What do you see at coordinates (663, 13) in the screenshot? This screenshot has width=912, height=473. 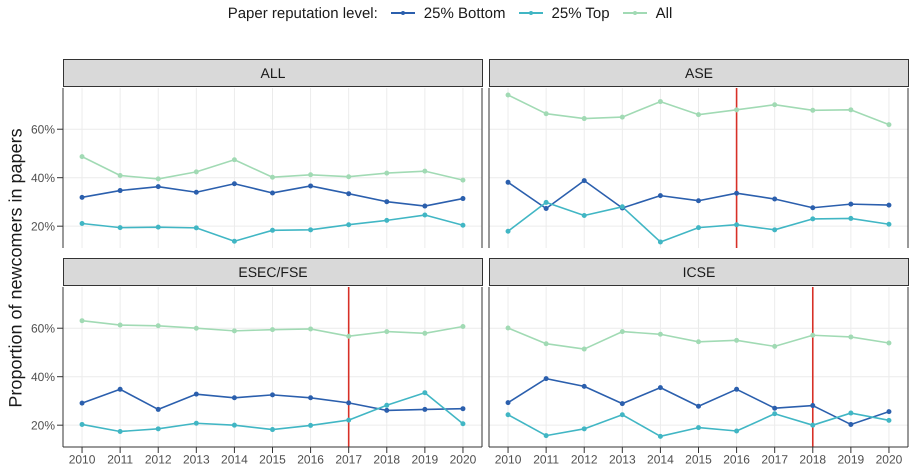 I see `legend-label: All` at bounding box center [663, 13].